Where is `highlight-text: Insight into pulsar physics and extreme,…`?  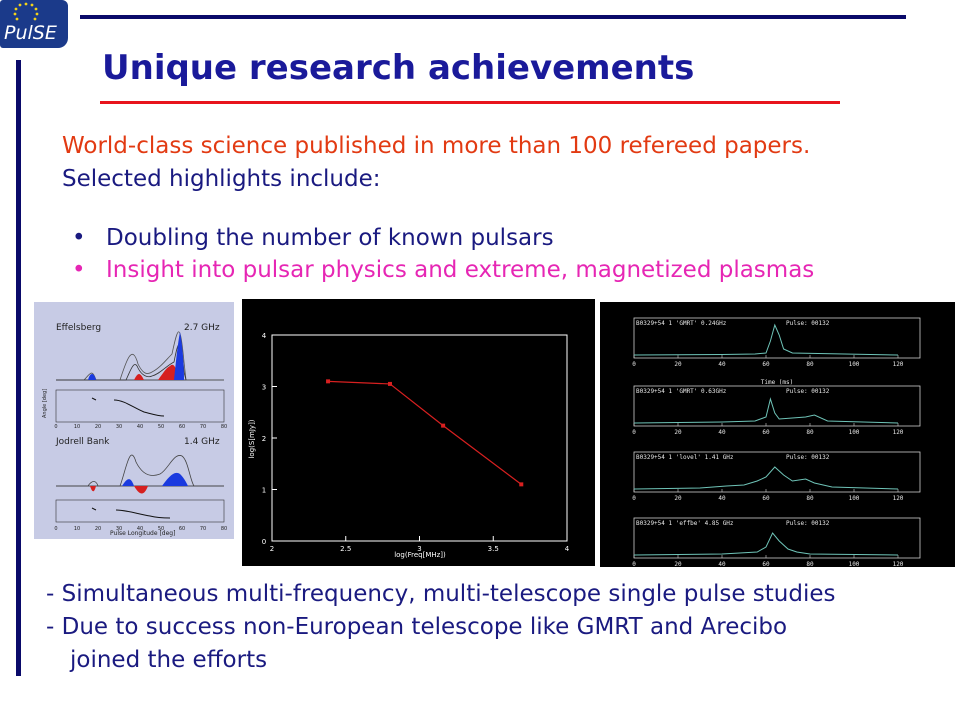
highlight-text: Insight into pulsar physics and extreme,… is located at coordinates (460, 270).